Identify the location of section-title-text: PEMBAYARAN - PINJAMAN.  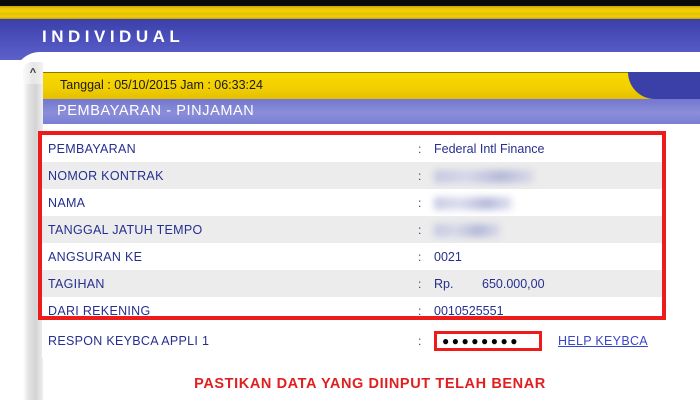
(156, 111).